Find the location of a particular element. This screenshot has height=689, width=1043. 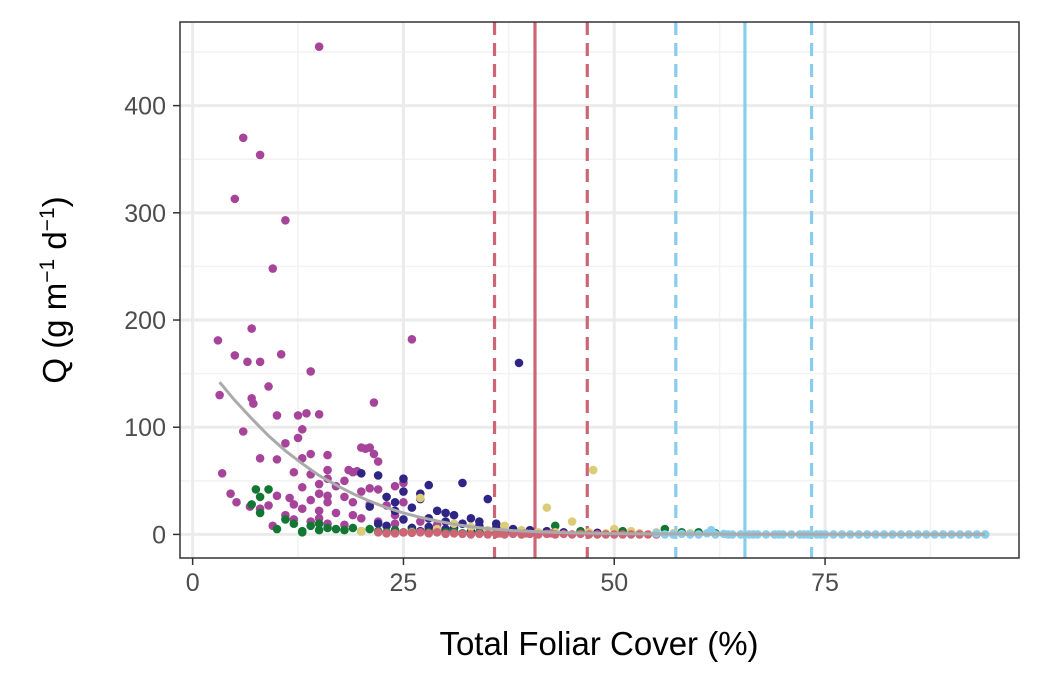

y-tick-label: 400 is located at coordinates (145, 107).